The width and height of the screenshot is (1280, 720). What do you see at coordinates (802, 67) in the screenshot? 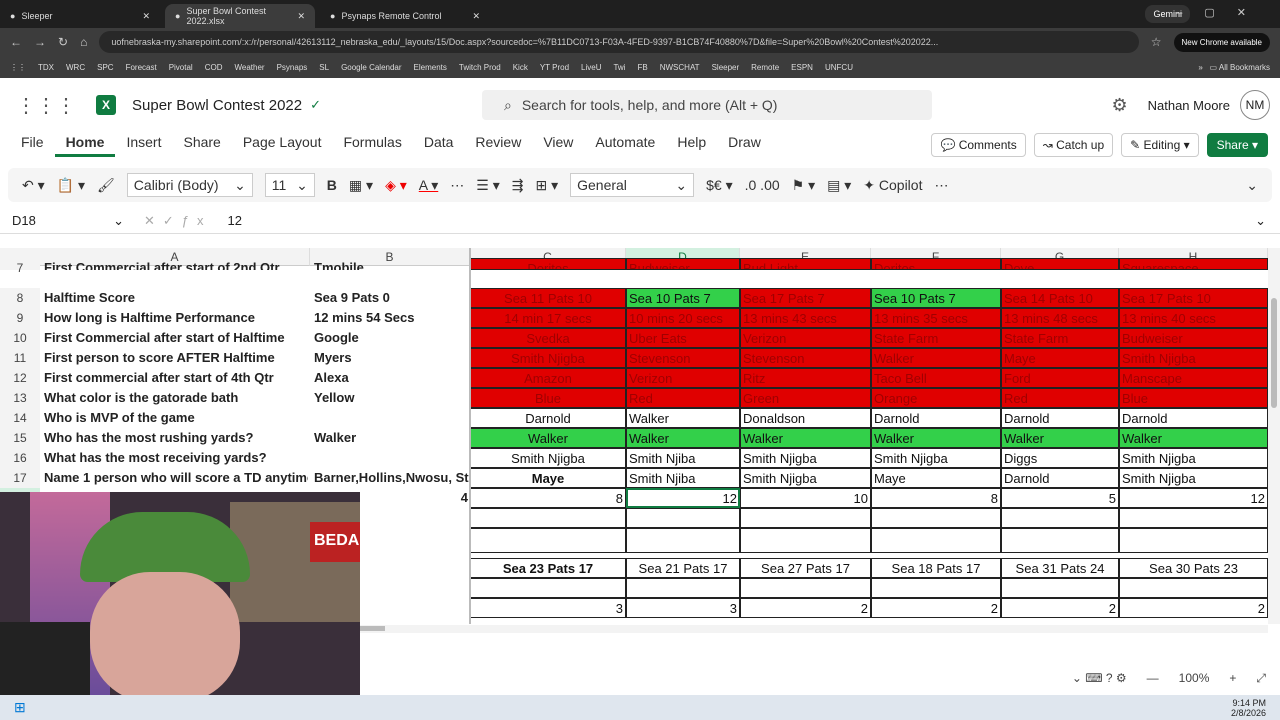
I see `bookmark-item: ESPN` at bounding box center [802, 67].